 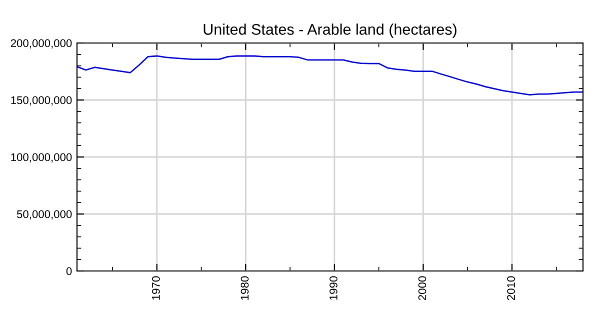 I want to click on y-tick-label: 50,000,000, so click(x=44, y=215).